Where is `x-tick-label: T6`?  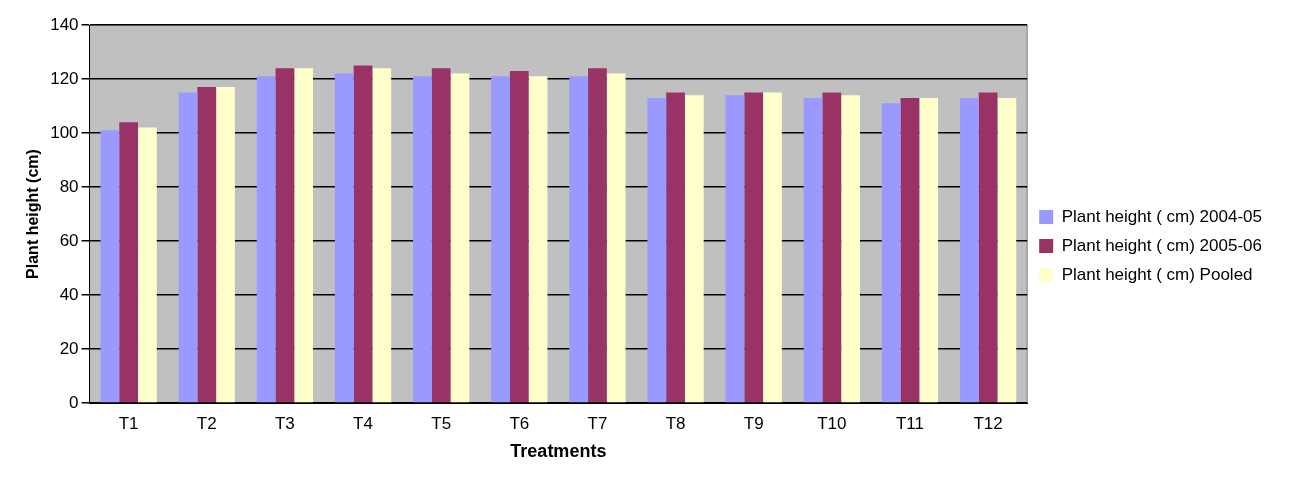
x-tick-label: T6 is located at coordinates (519, 423).